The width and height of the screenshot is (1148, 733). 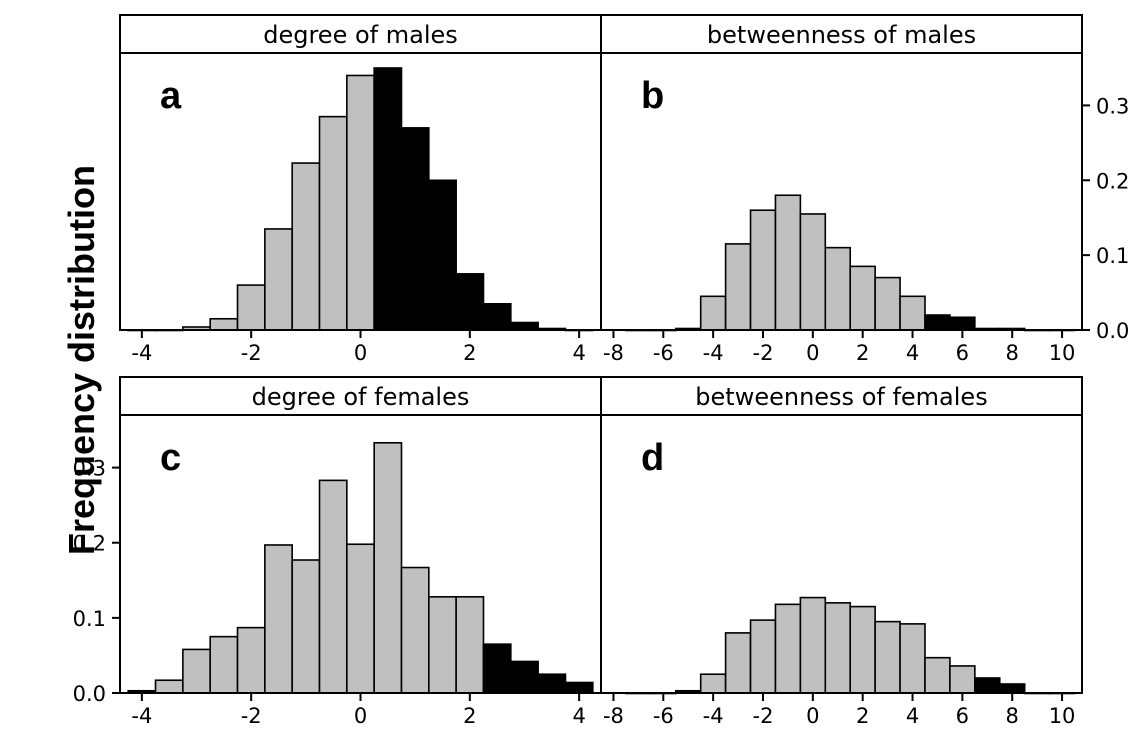 I want to click on panel-strip-title: degree of females, so click(x=361, y=397).